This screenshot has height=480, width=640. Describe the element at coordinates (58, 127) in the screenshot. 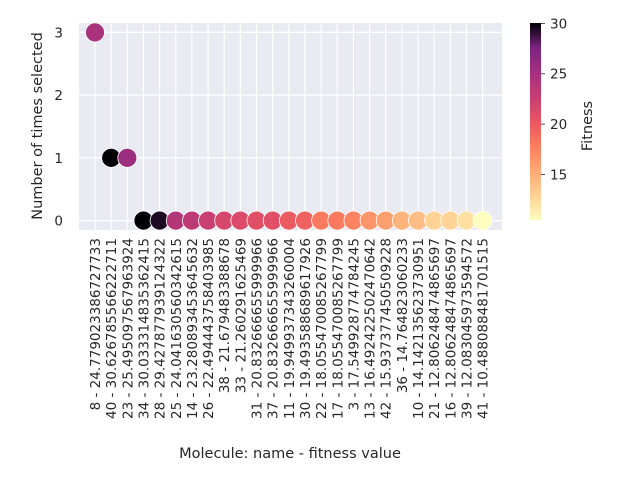

I see `y-tick-labels: 0 1 2 3` at that location.